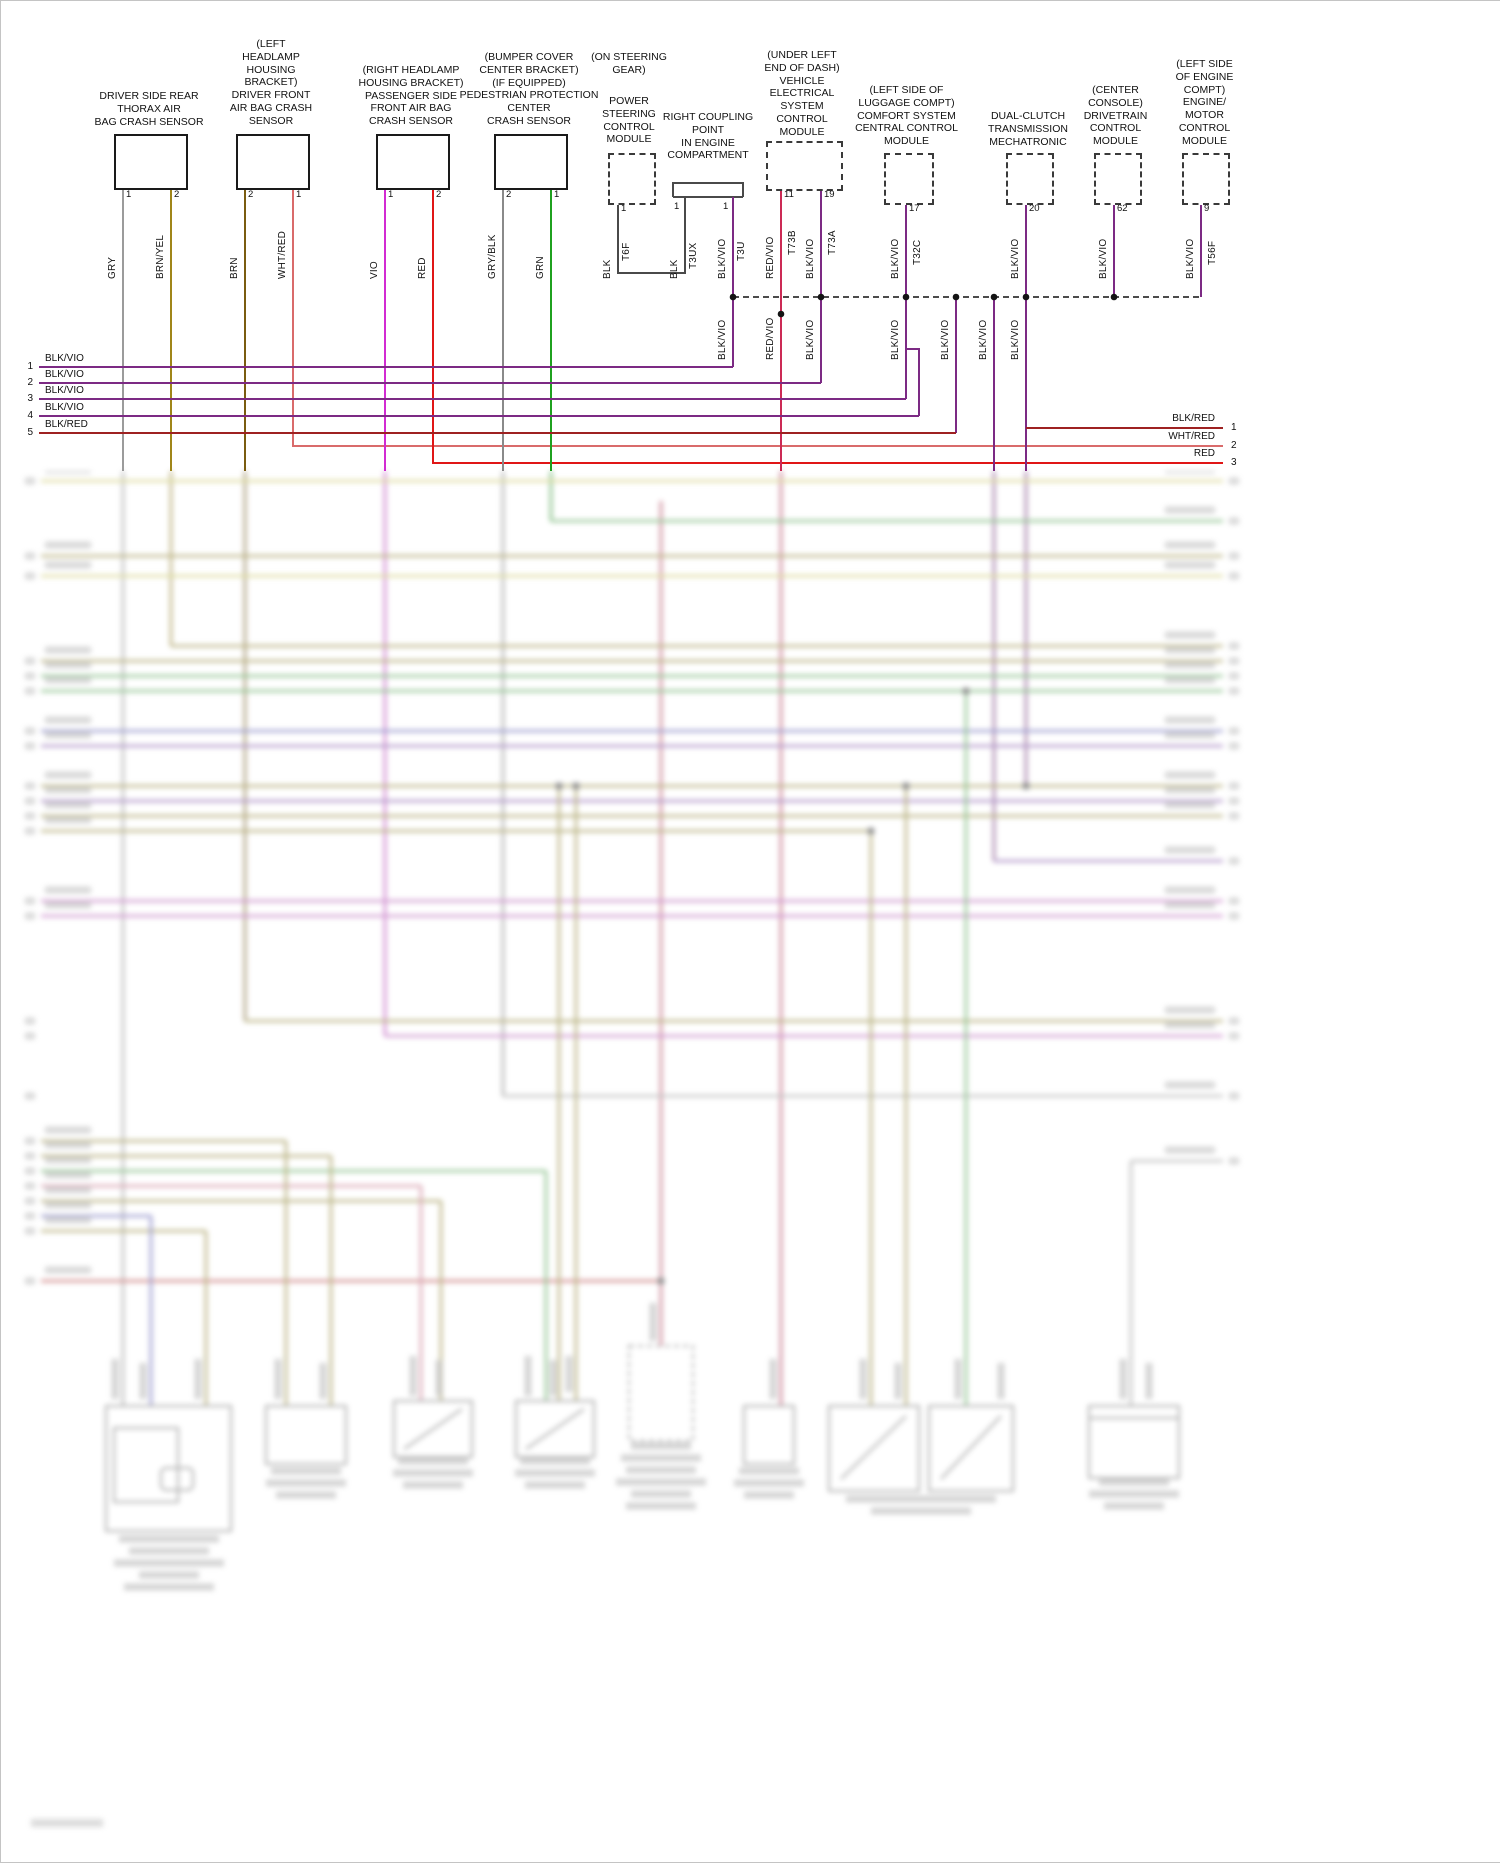 Image resolution: width=1500 pixels, height=1863 pixels. Describe the element at coordinates (651, 235) in the screenshot. I see `wire-blk-t6f` at that location.